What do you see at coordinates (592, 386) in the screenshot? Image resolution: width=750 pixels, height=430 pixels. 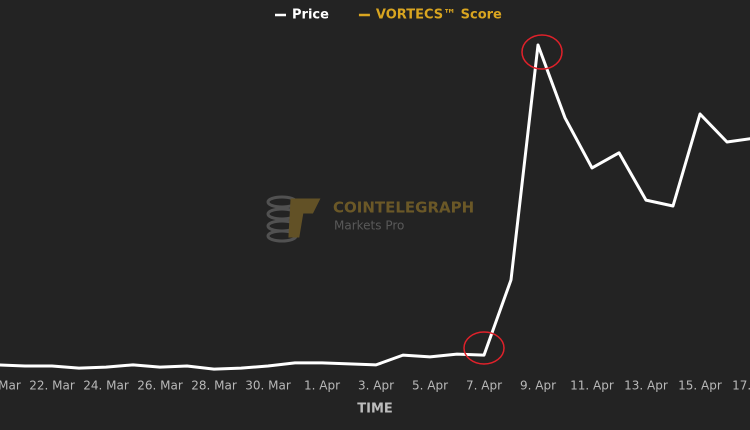 I see `x-tick-label: 11. Apr` at bounding box center [592, 386].